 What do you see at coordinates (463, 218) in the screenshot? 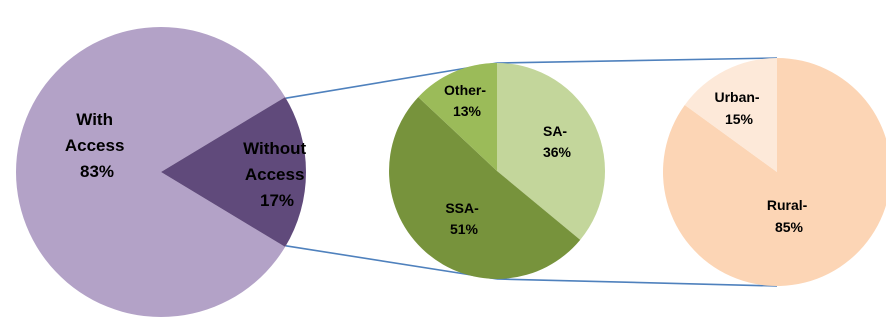
I see `label-ssa: SSA- 51%` at bounding box center [463, 218].